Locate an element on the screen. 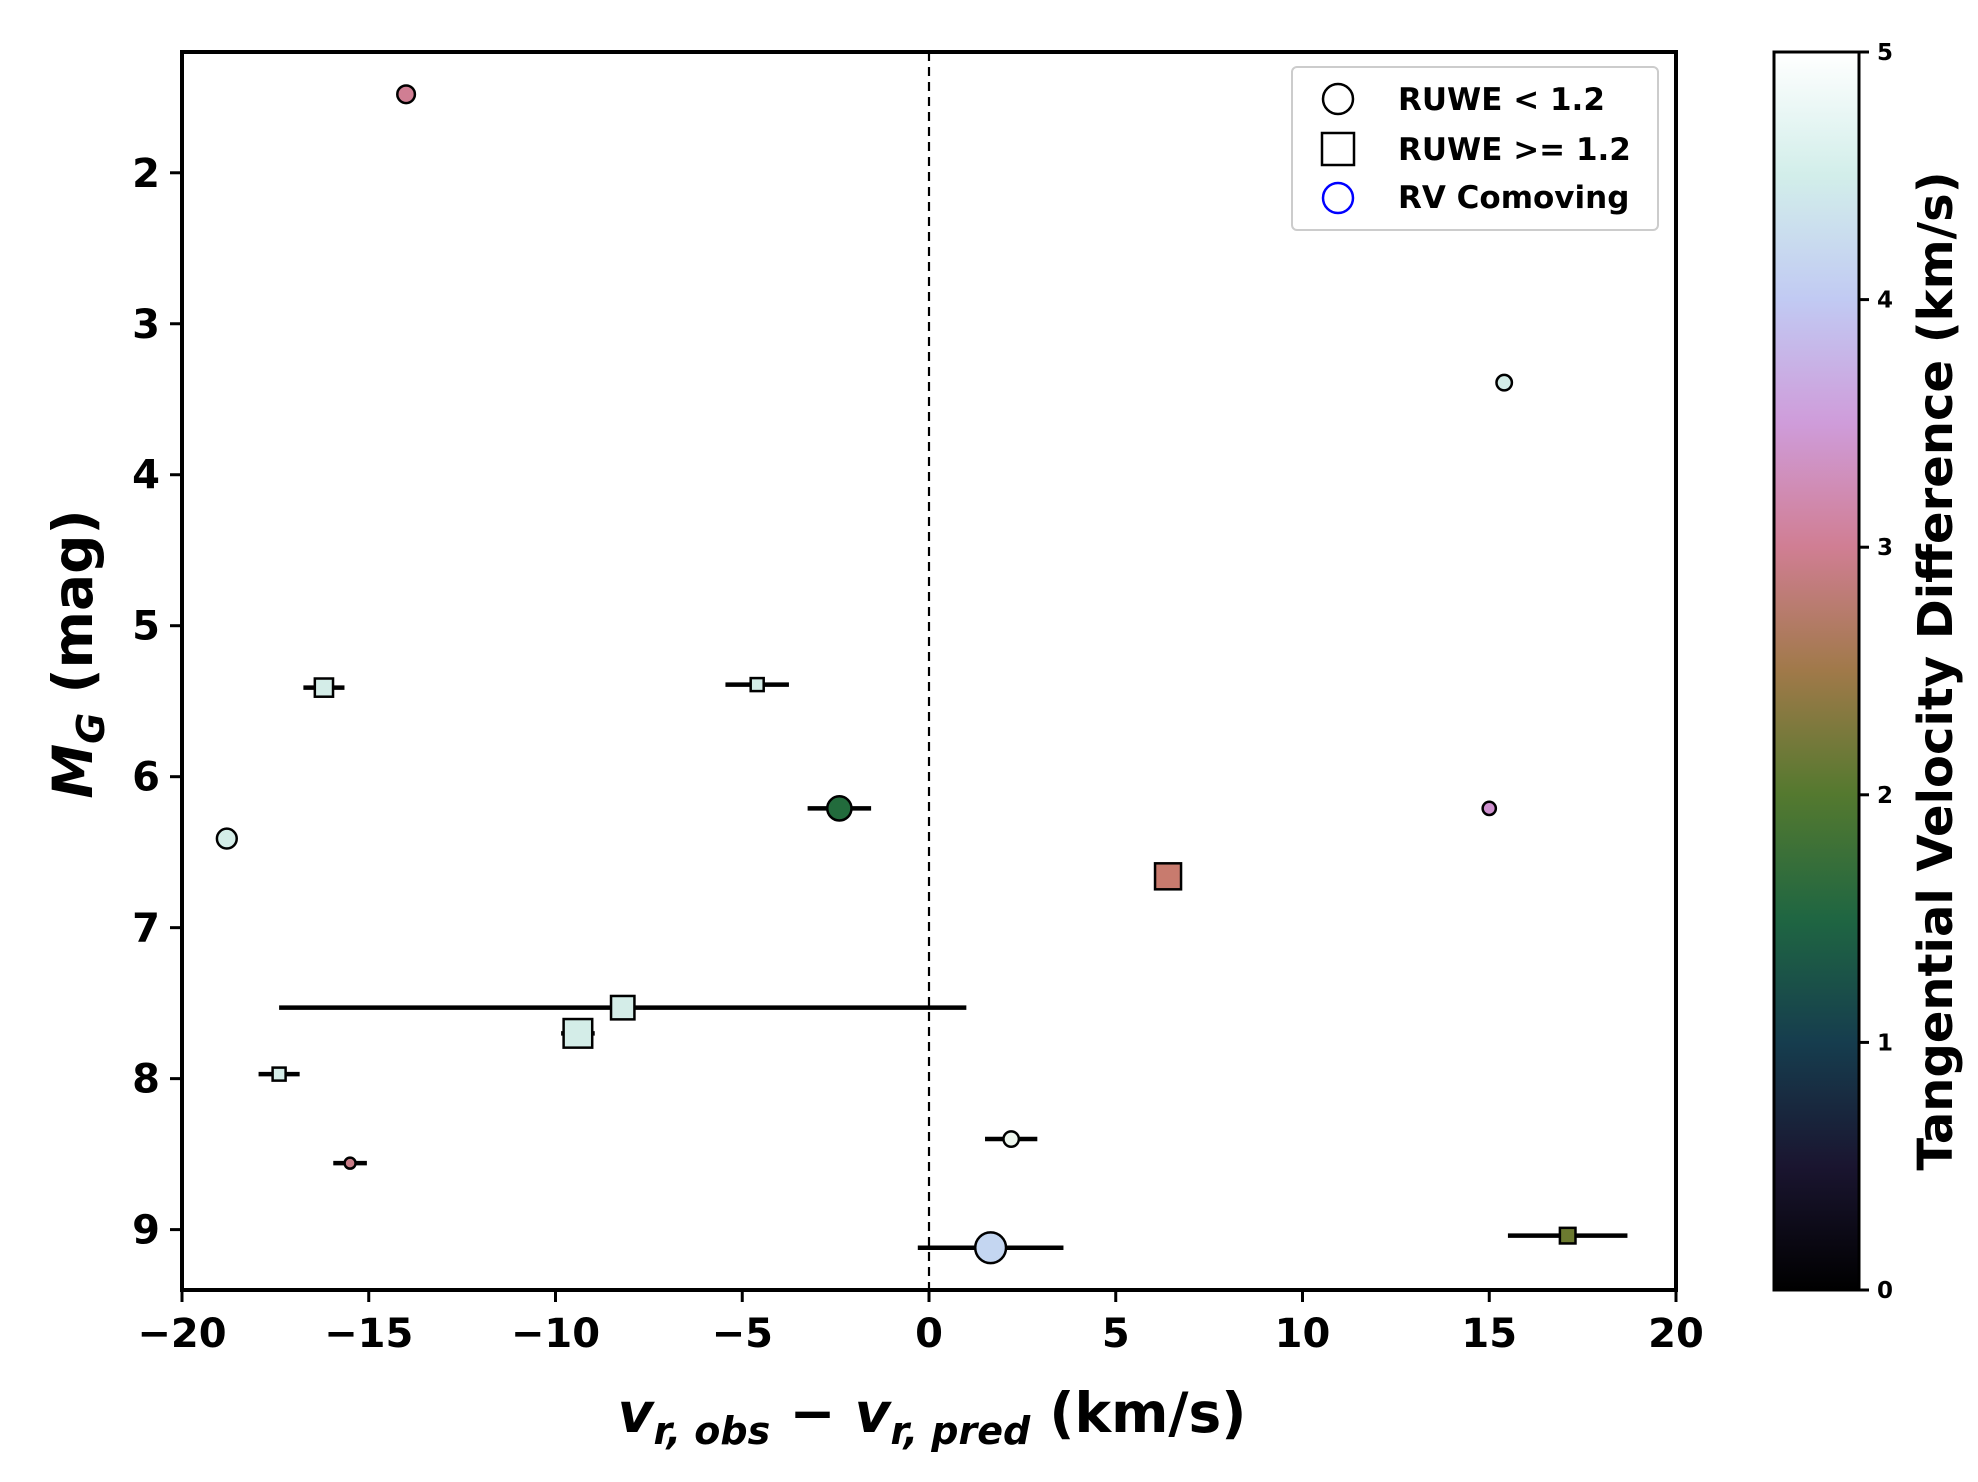 The height and width of the screenshot is (1482, 1978). y-axis: 2 3 4 5 6 7 8 9 is located at coordinates (157, 702).